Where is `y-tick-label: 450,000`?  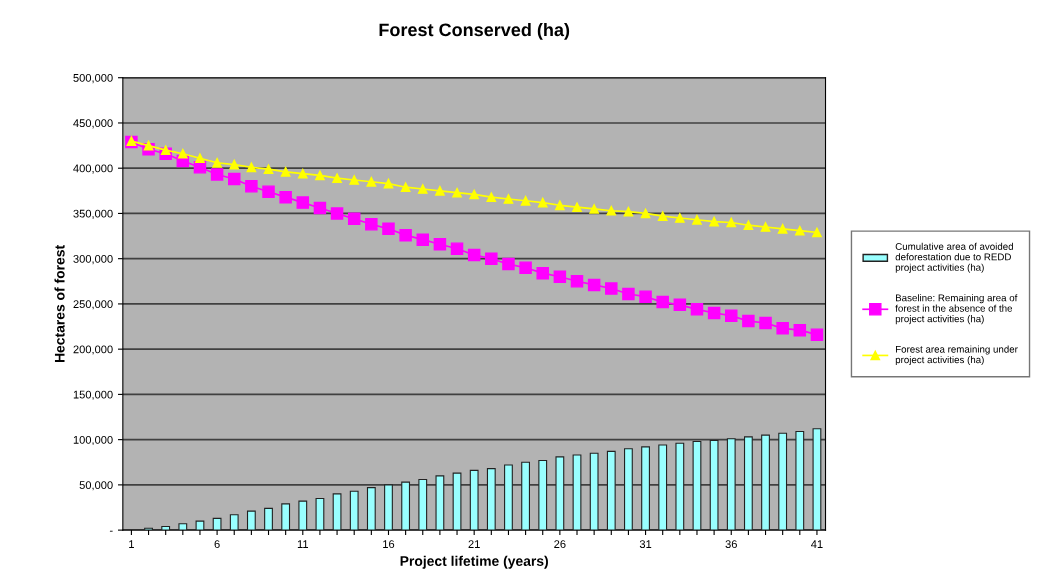 y-tick-label: 450,000 is located at coordinates (93, 124).